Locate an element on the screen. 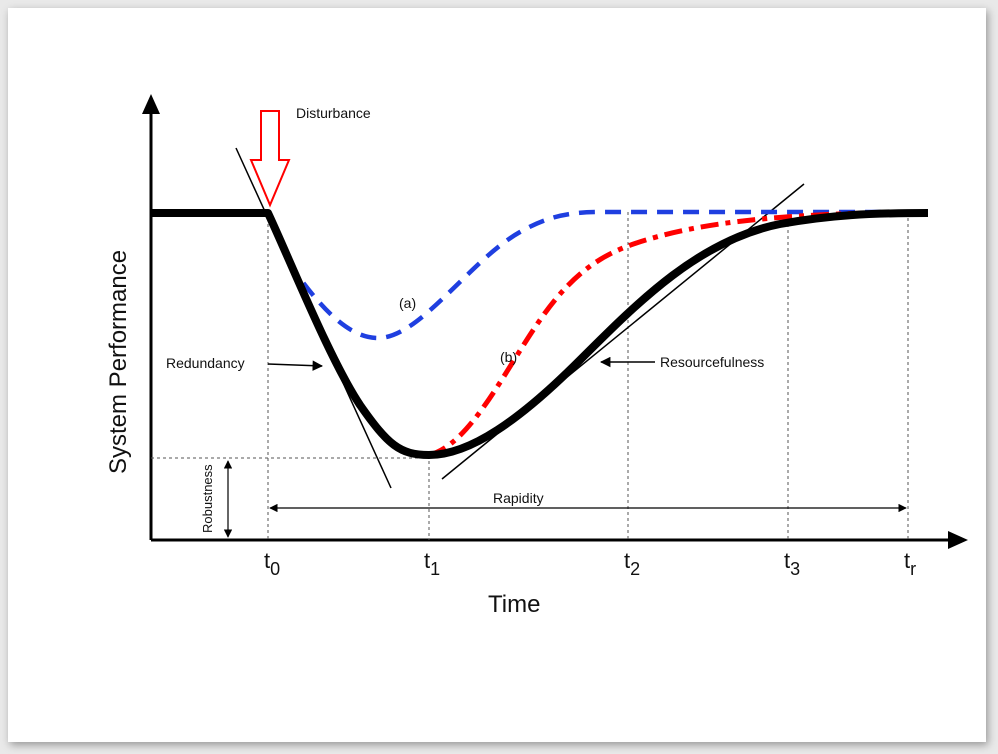 This screenshot has height=754, width=998. tick-label-t3: t3 is located at coordinates (792, 563).